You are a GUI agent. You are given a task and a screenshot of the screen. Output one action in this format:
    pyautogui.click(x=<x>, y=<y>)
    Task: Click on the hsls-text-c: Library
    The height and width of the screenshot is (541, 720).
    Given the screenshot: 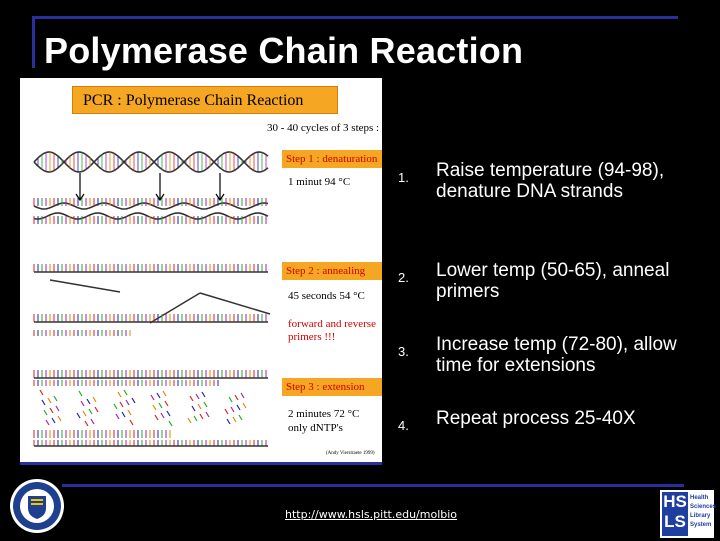 What is the action you would take?
    pyautogui.click(x=700, y=516)
    